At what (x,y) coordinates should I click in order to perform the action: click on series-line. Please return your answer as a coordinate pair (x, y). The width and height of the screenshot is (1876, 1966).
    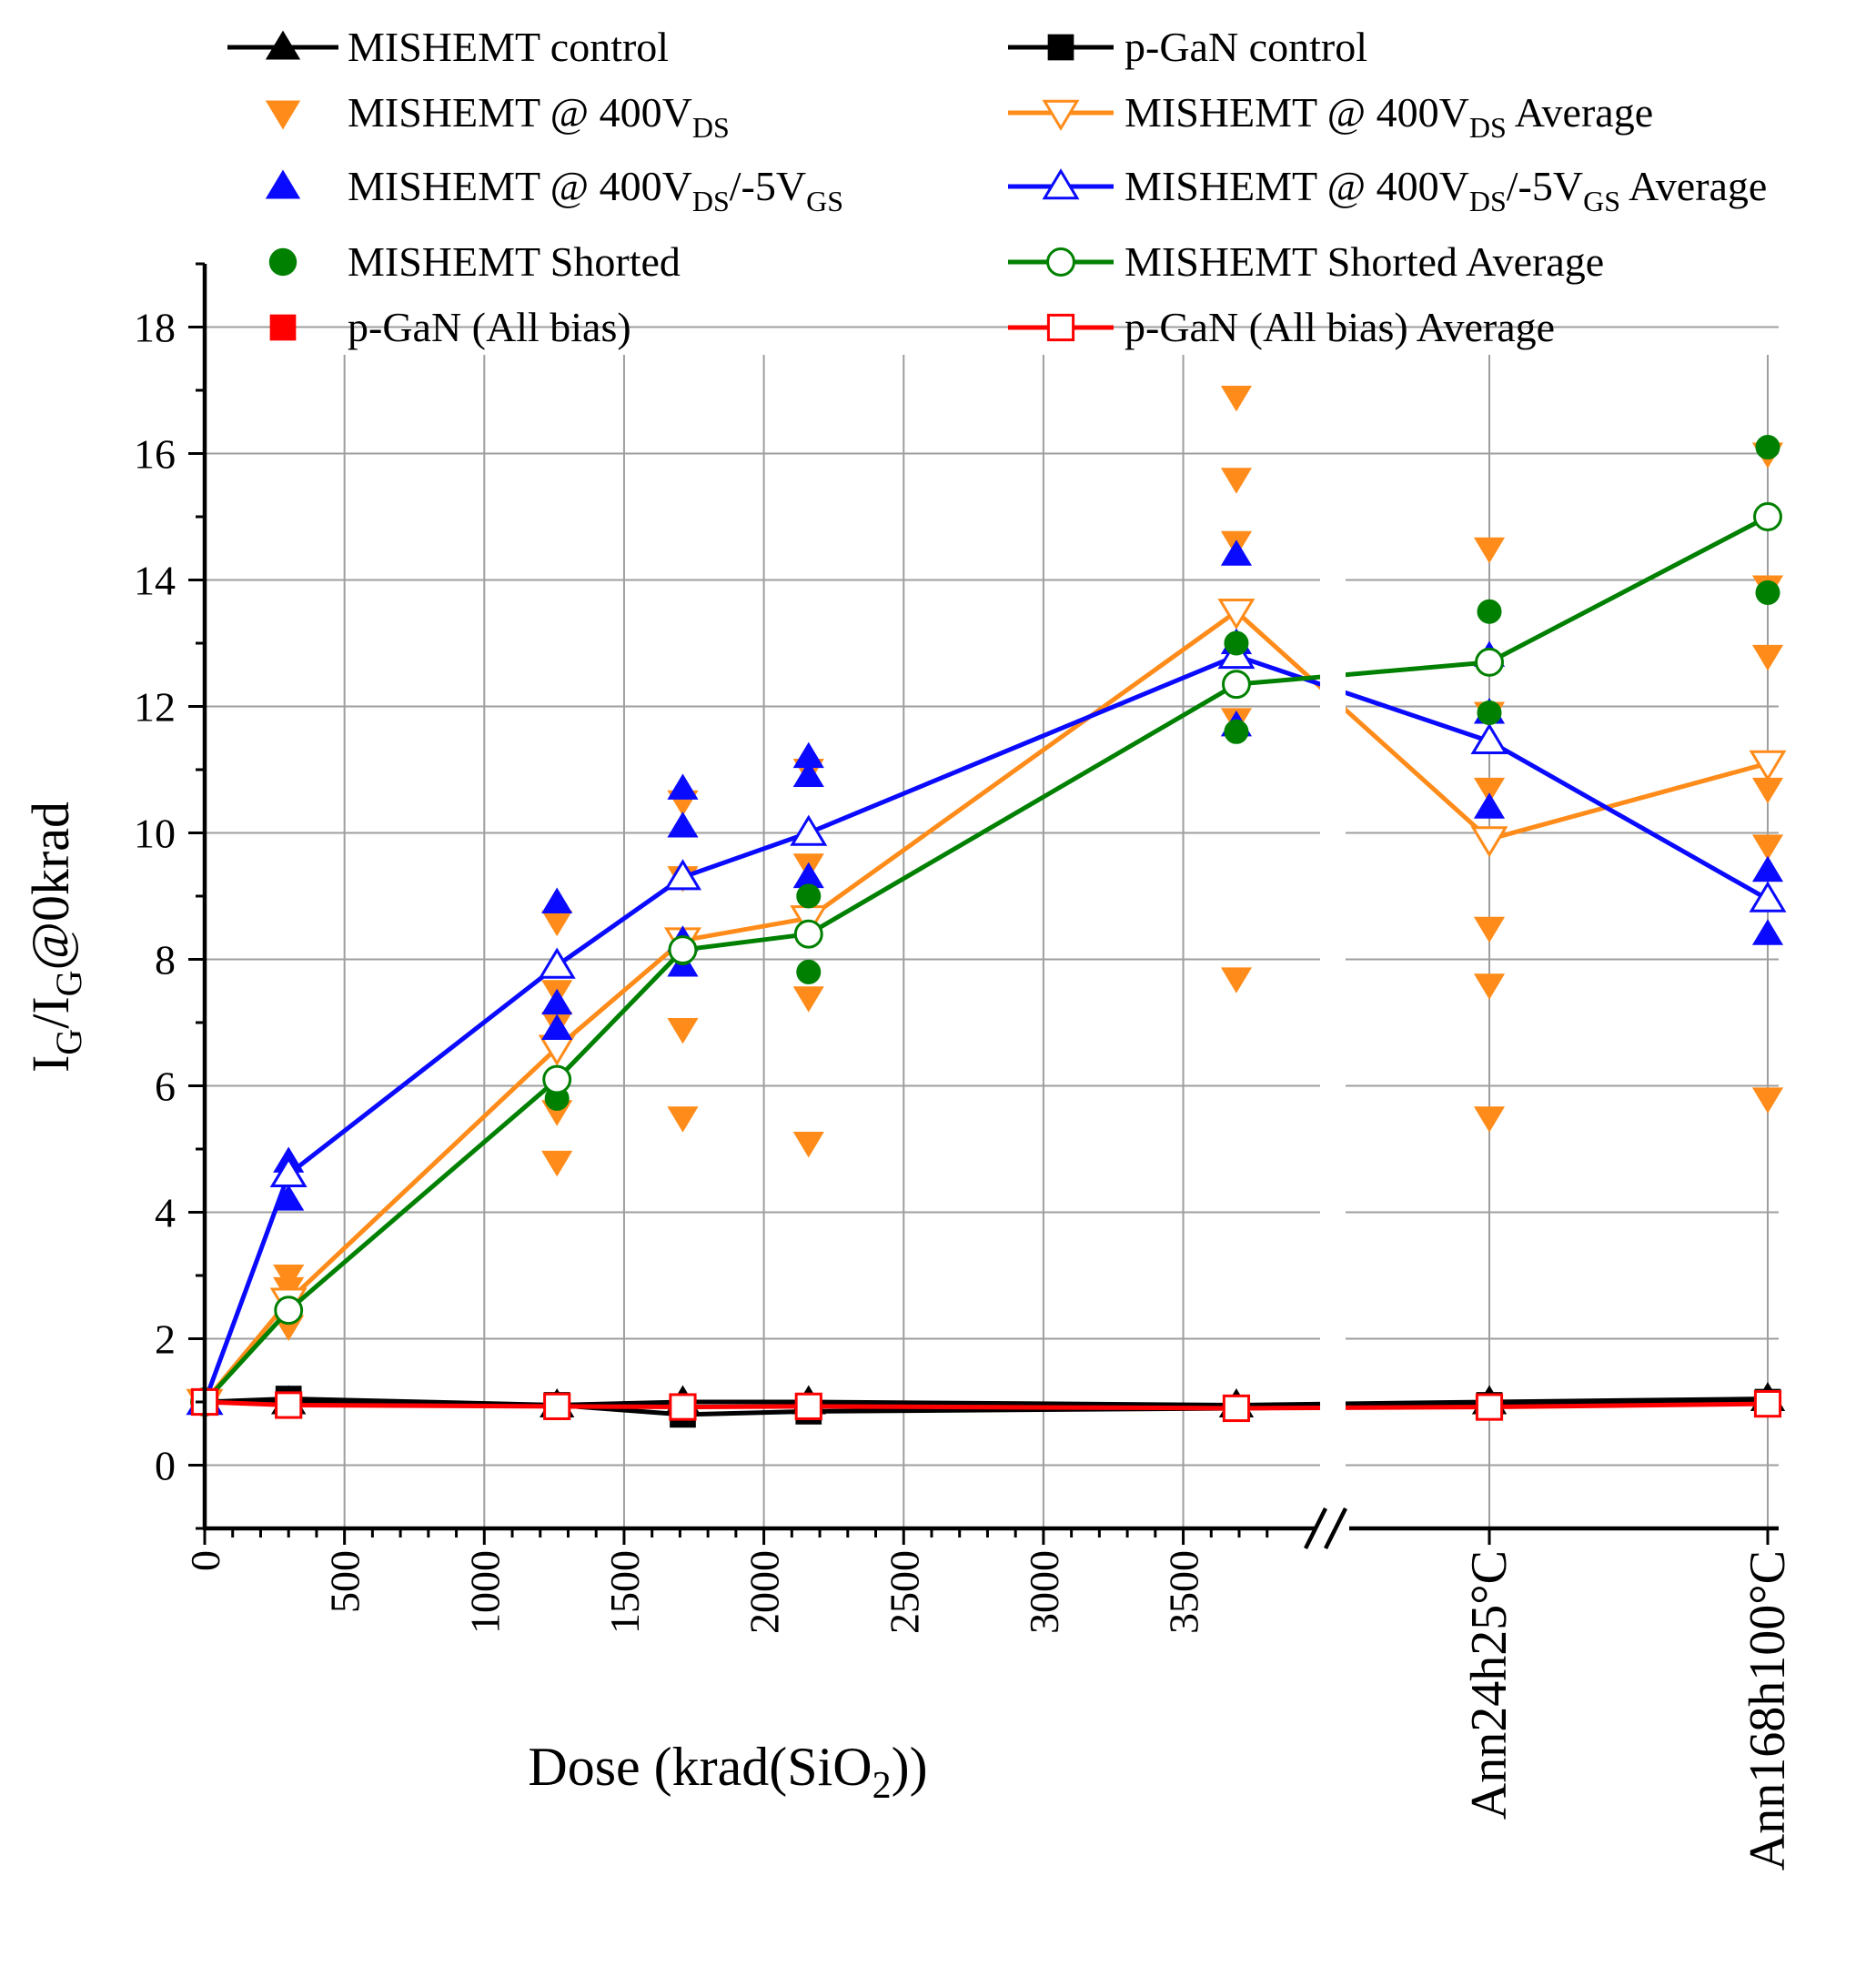
    Looking at the image, I should click on (986, 1405).